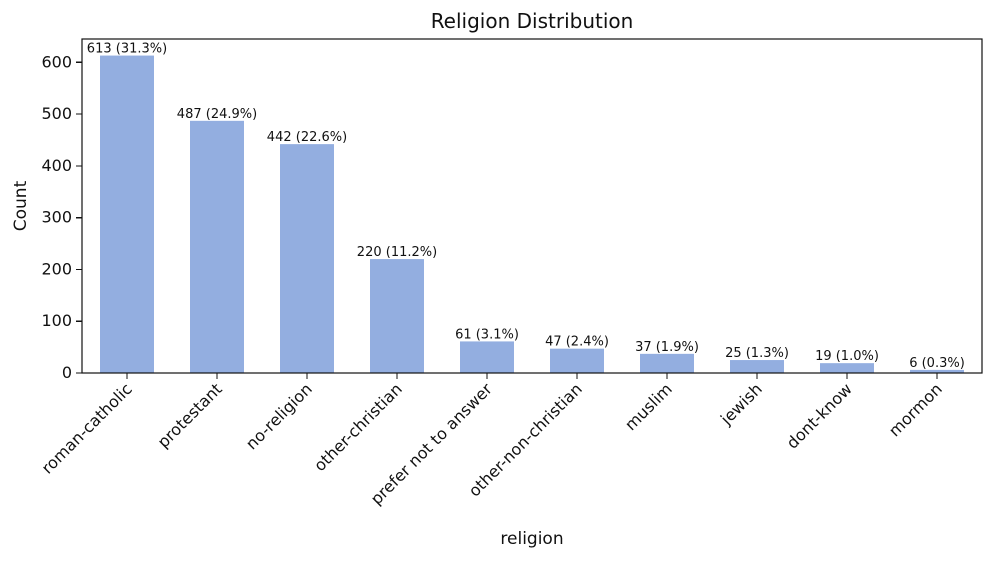  Describe the element at coordinates (358, 427) in the screenshot. I see `x-tick-label-other-christian: other-christian` at that location.